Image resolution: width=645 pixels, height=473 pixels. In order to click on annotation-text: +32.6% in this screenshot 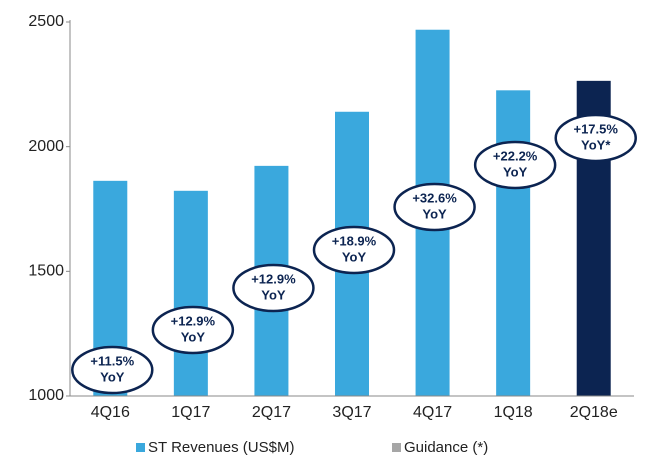, I will do `click(434, 197)`.